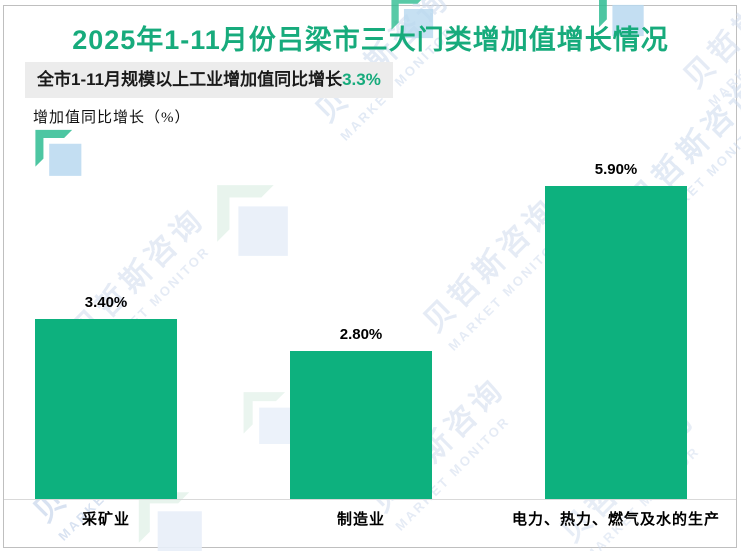 The height and width of the screenshot is (551, 741). Describe the element at coordinates (616, 169) in the screenshot. I see `bar-value-label: 5.90%` at that location.